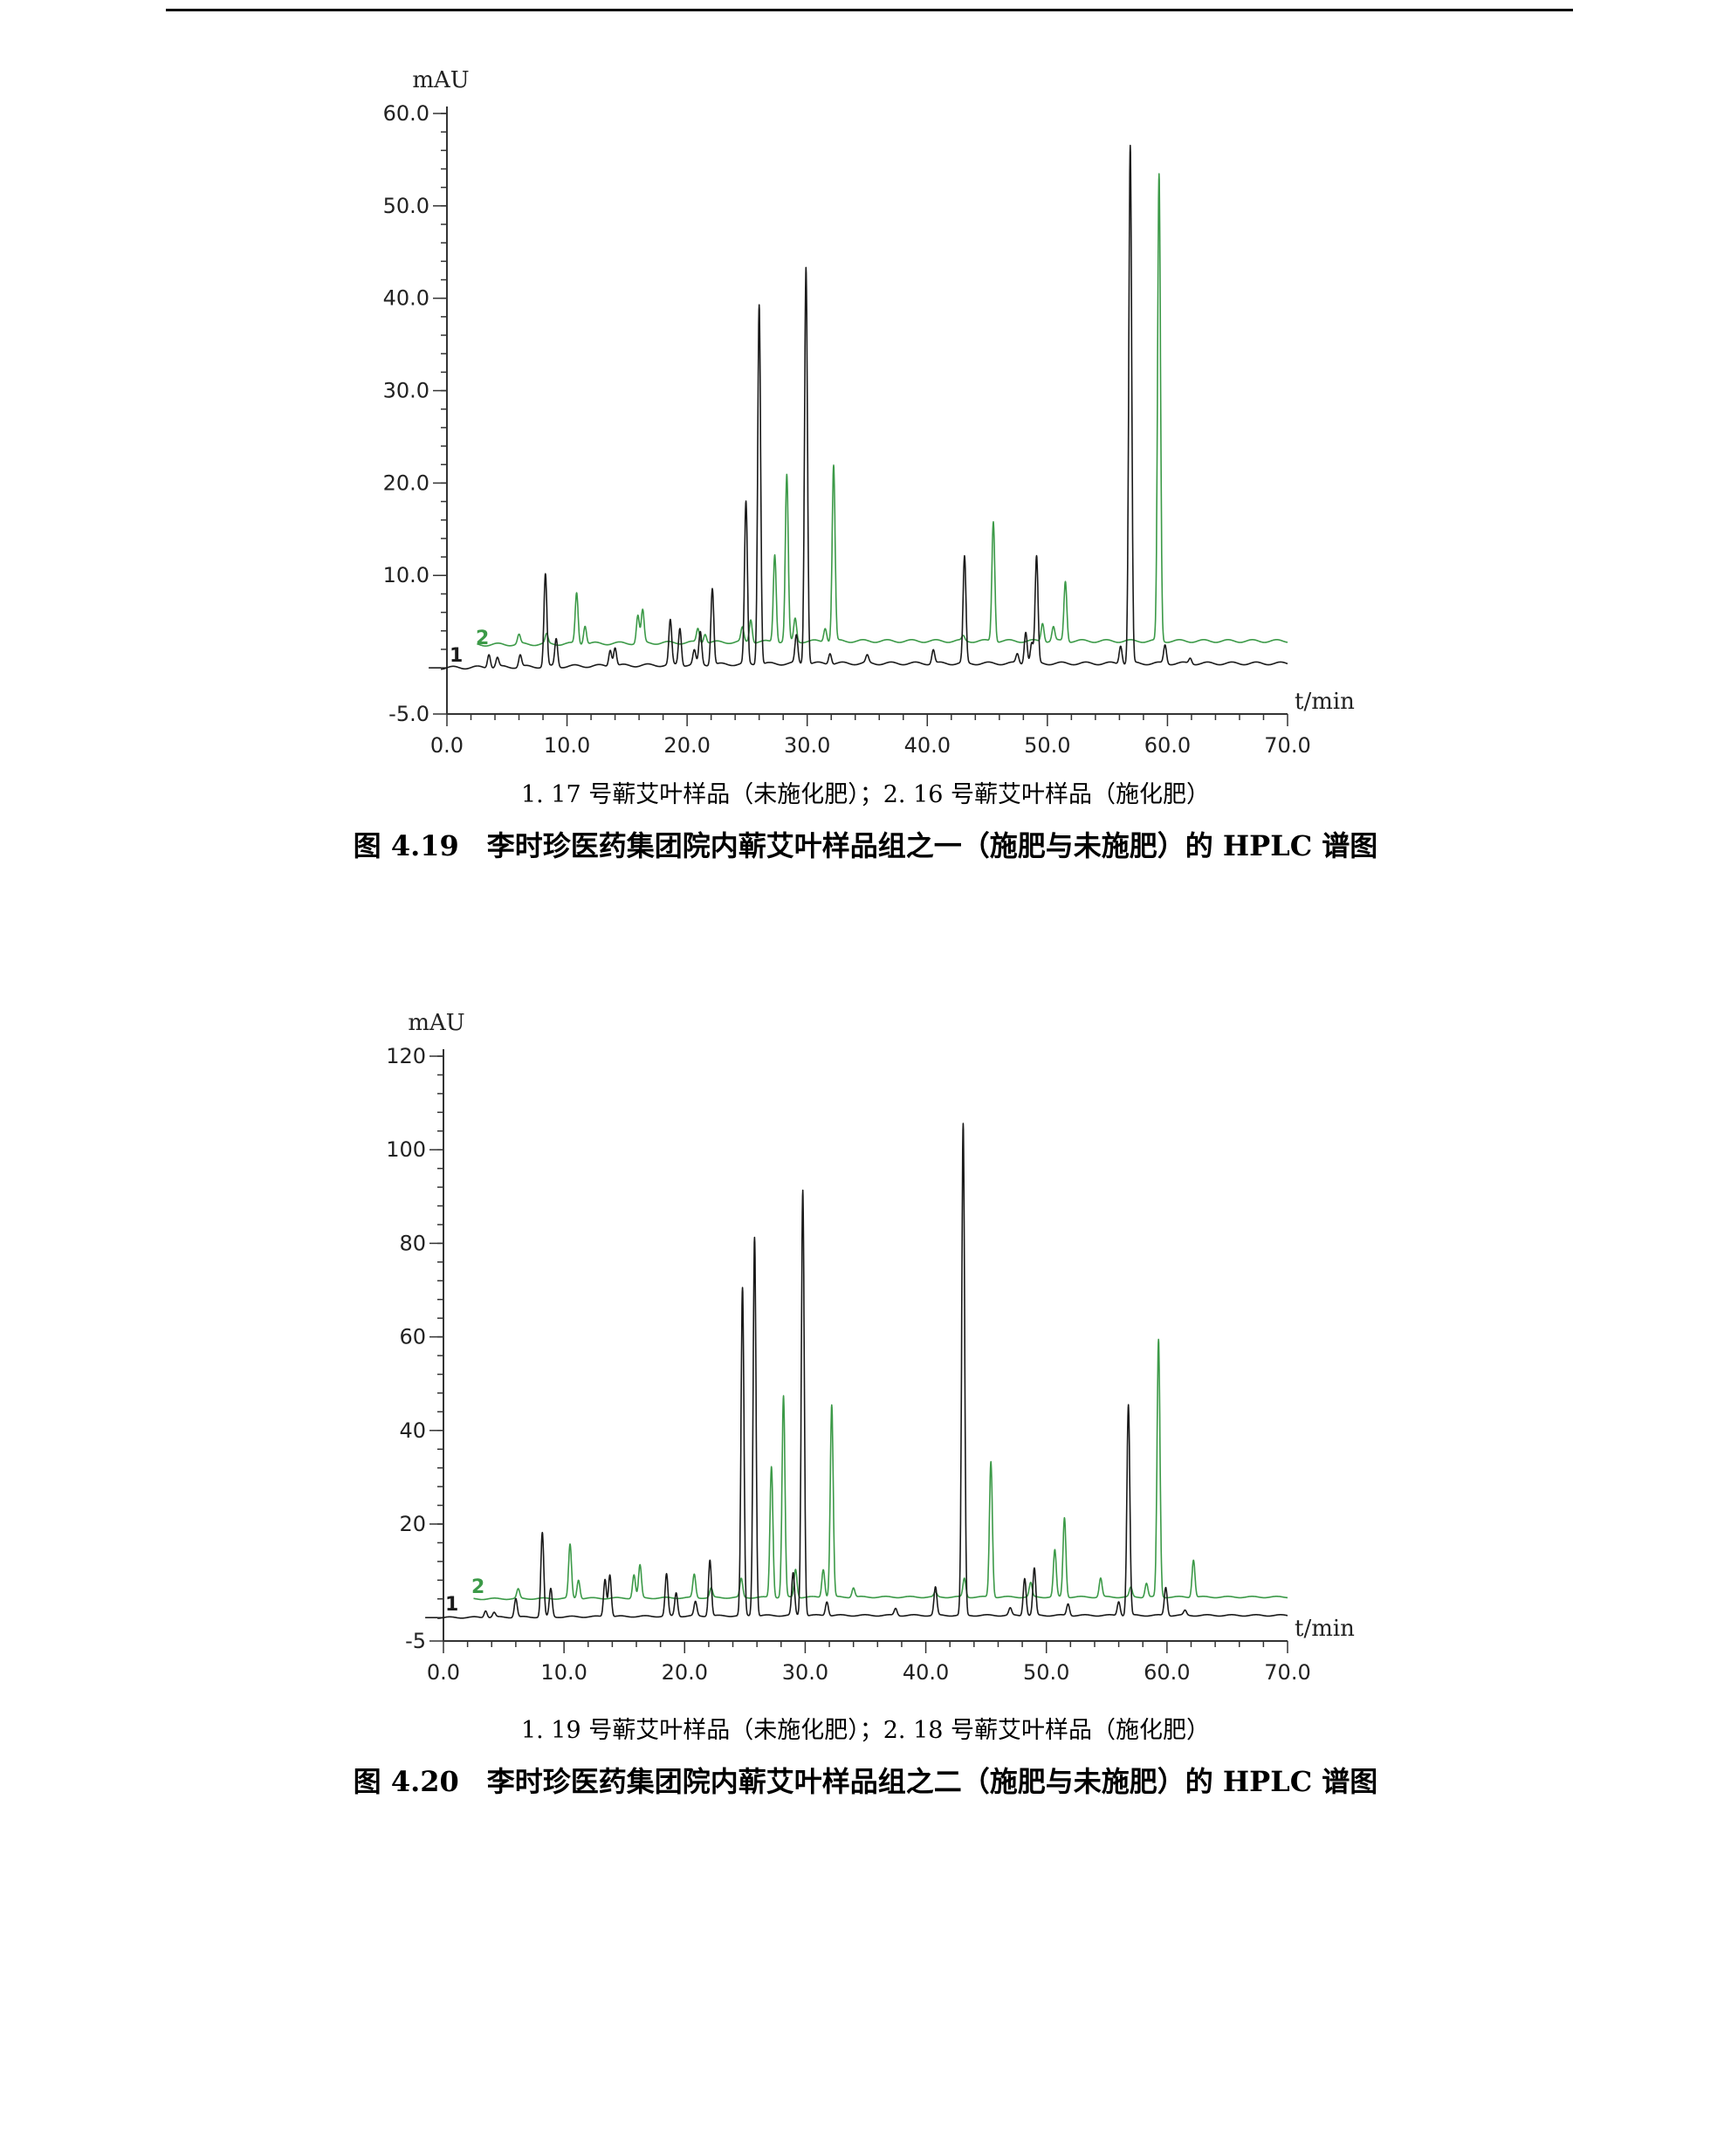 Image resolution: width=1731 pixels, height=2156 pixels. What do you see at coordinates (406, 298) in the screenshot?
I see `y-tick-label: 40.0` at bounding box center [406, 298].